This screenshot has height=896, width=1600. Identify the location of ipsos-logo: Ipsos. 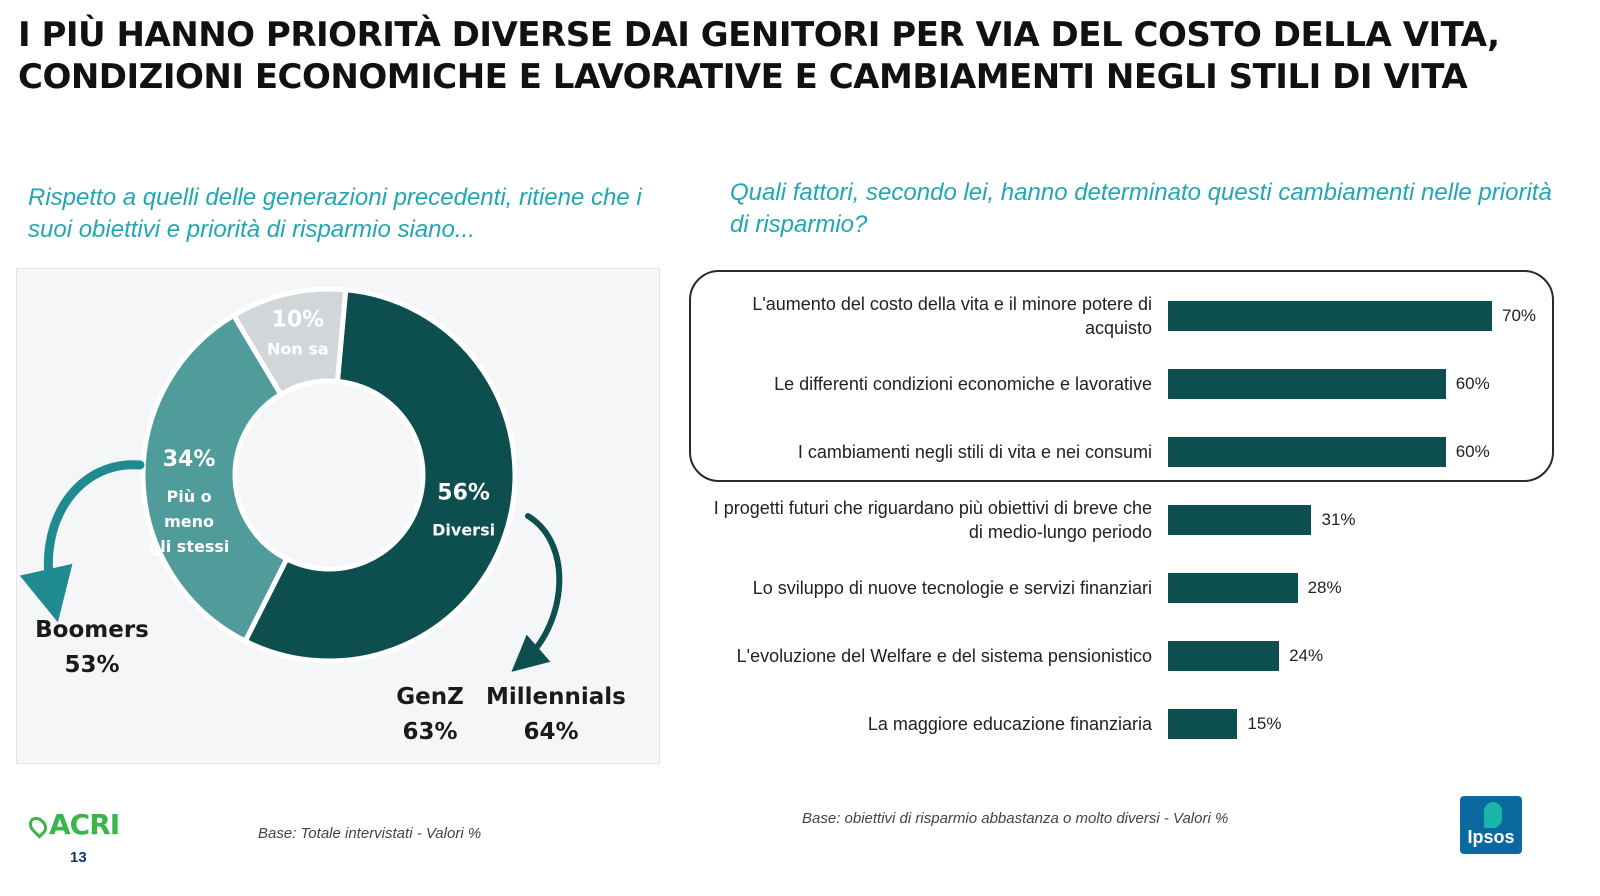
(1491, 825).